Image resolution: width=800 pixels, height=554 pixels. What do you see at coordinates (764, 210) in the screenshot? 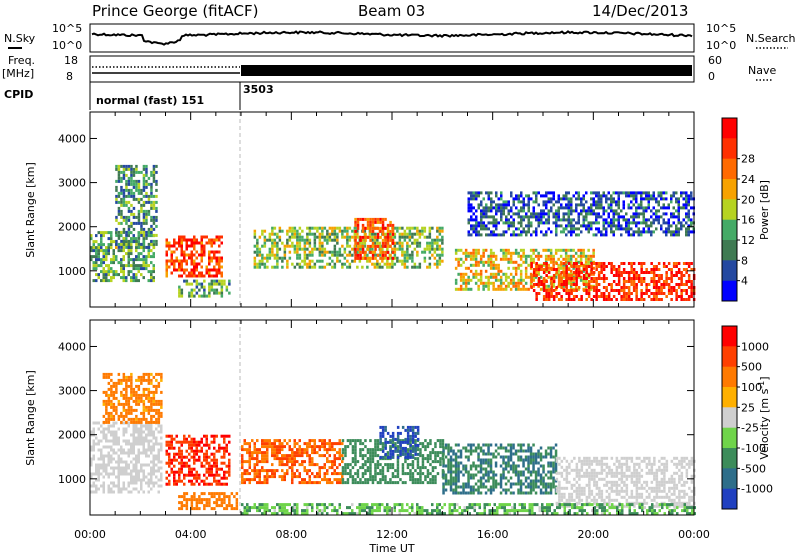
I see `power-colorbar-label: Power [dB]` at bounding box center [764, 210].